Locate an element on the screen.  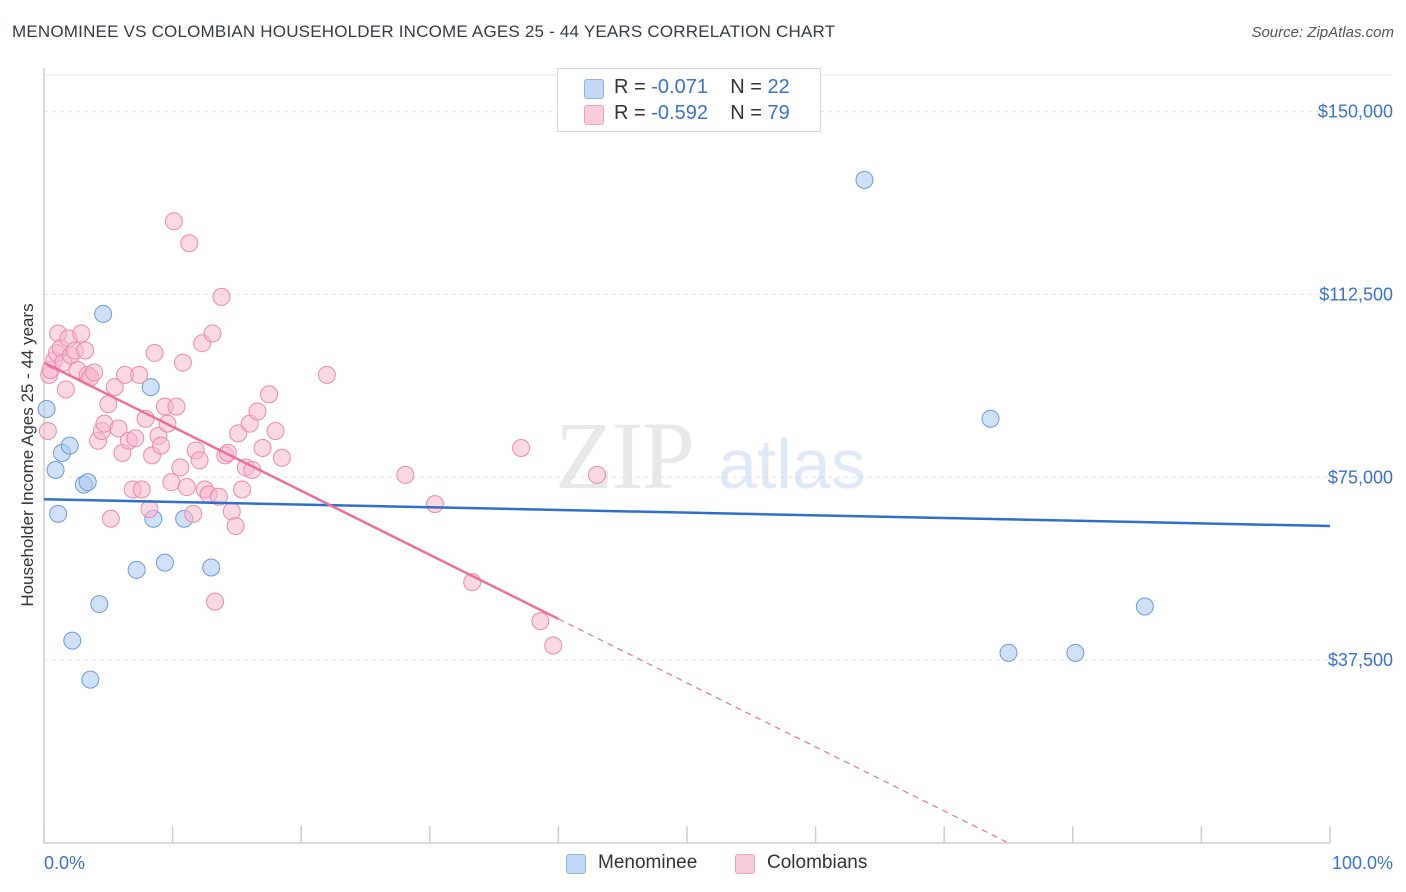
colombians-trend-line-extension is located at coordinates (783, 731).